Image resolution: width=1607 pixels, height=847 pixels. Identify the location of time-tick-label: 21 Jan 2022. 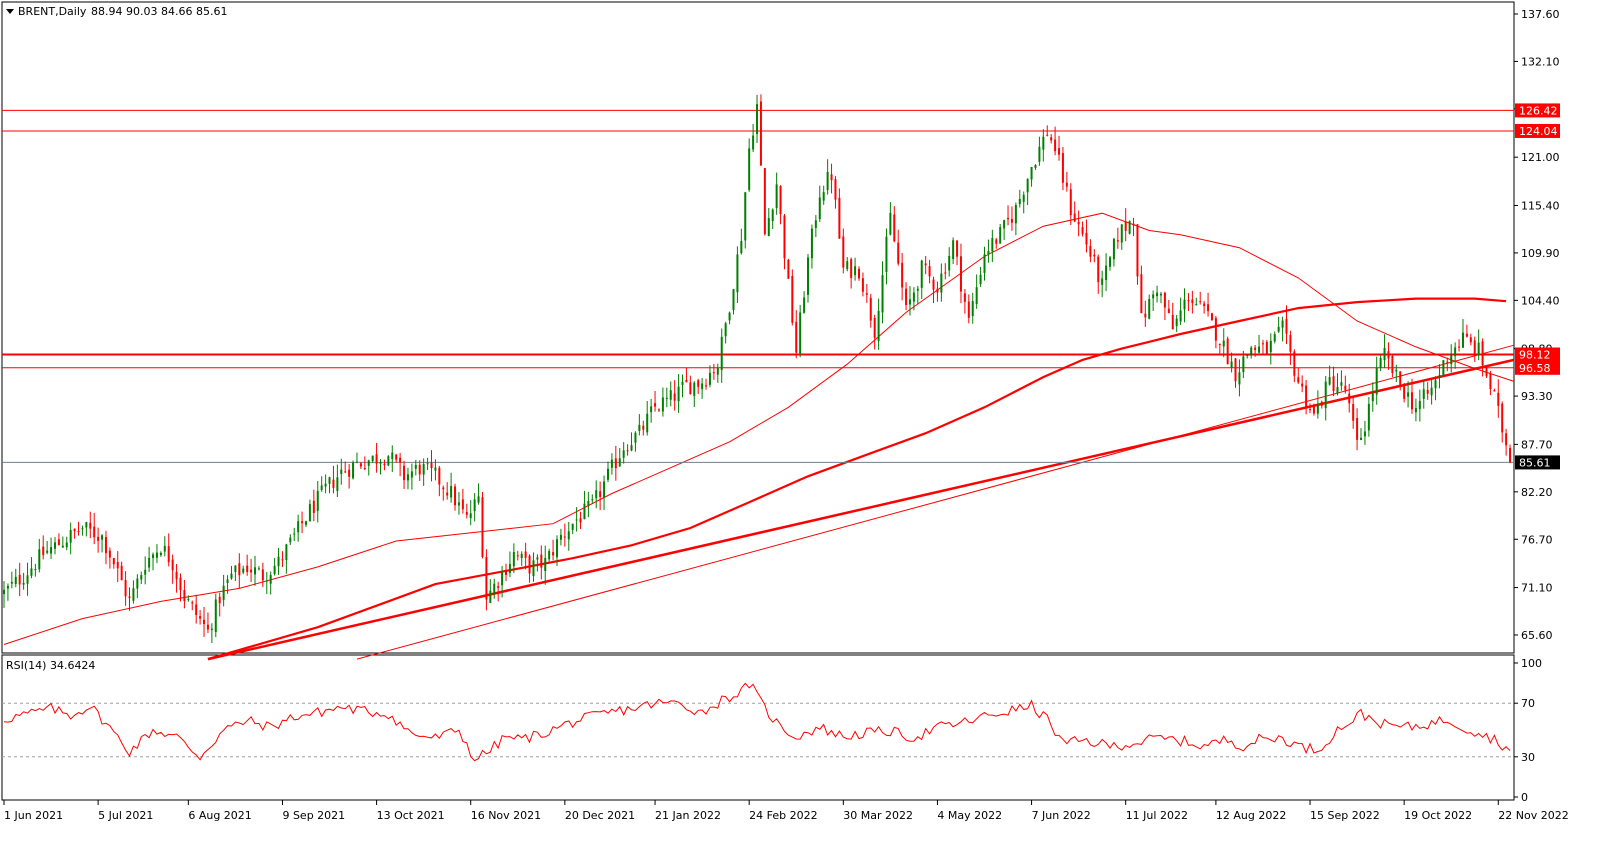
(688, 815).